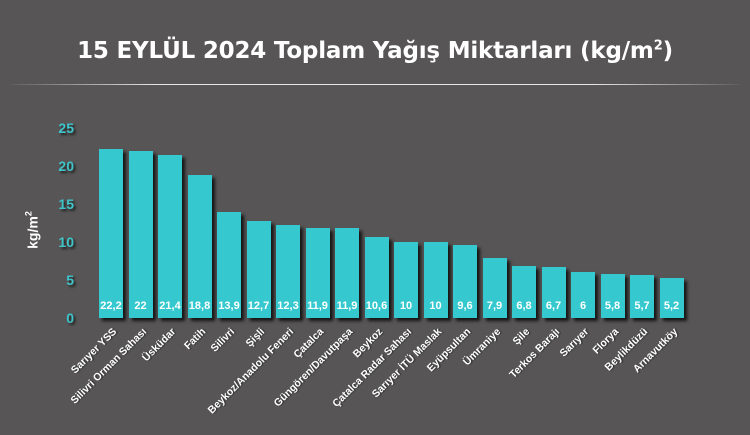  I want to click on bar: 10,6, so click(376, 277).